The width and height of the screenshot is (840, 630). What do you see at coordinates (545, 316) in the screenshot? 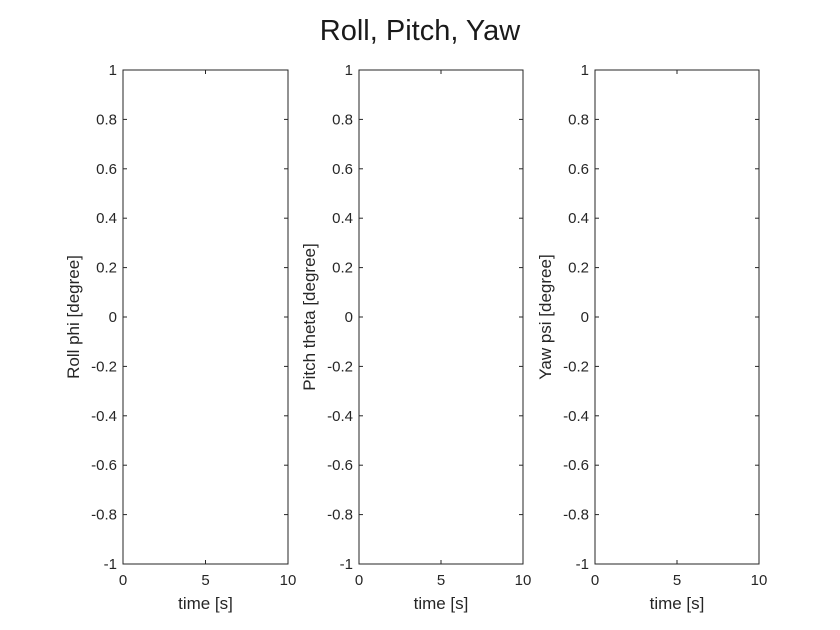
I see `y-axis-label: Yaw psi [degree]` at bounding box center [545, 316].